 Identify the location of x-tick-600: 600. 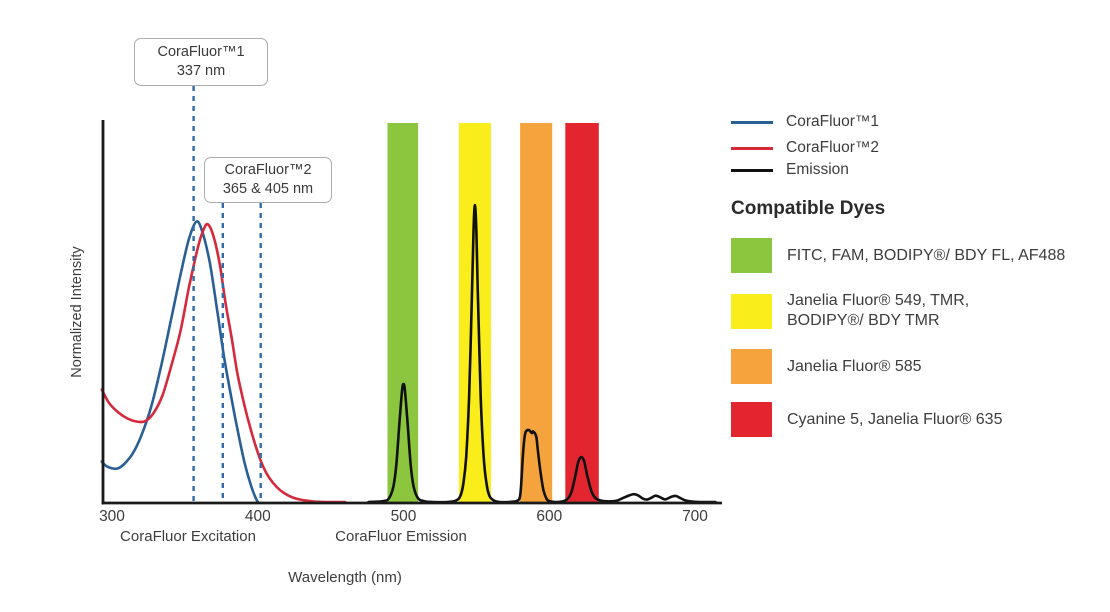
(549, 516).